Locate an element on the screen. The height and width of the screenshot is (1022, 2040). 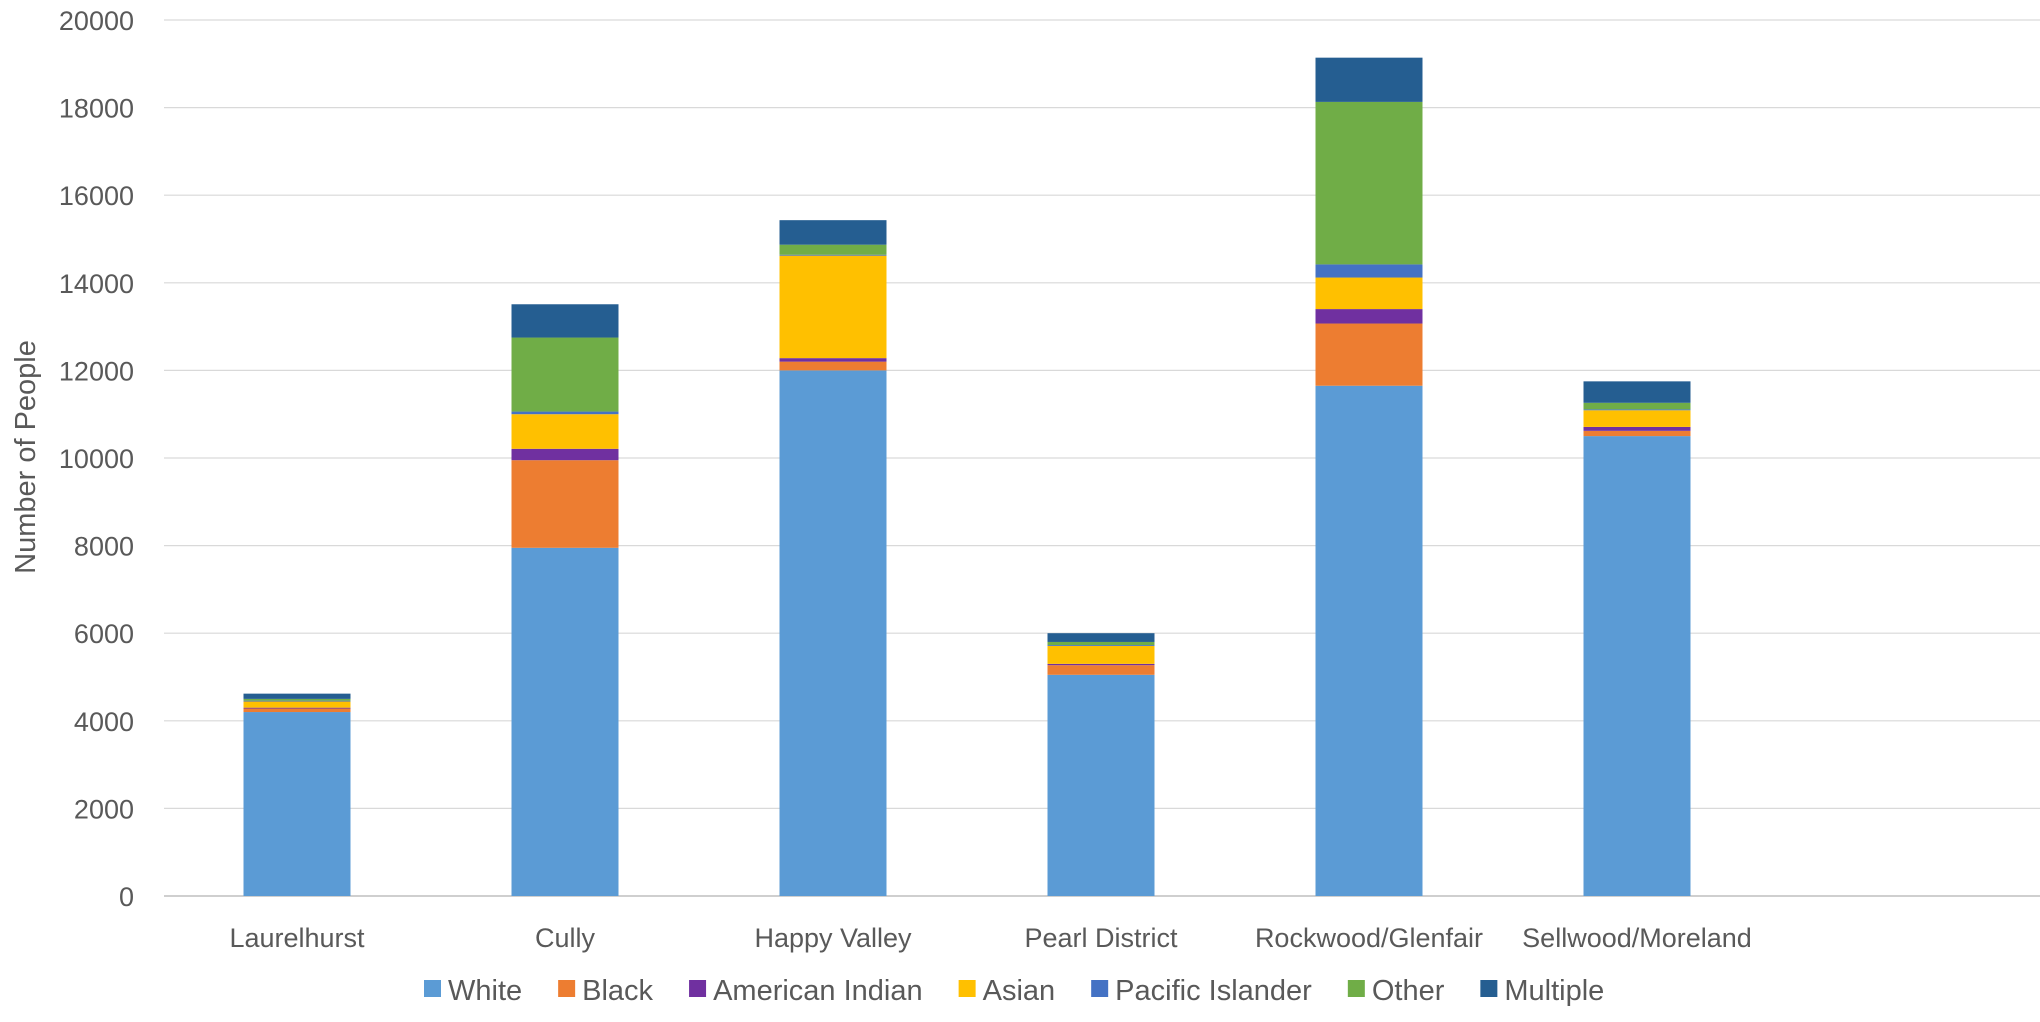
legend-label: American Indian is located at coordinates (818, 991).